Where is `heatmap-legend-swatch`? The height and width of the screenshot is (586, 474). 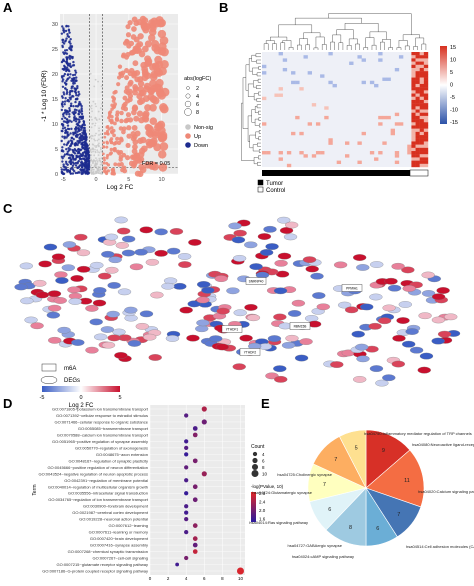 heatmap-legend-swatch is located at coordinates (260, 189).